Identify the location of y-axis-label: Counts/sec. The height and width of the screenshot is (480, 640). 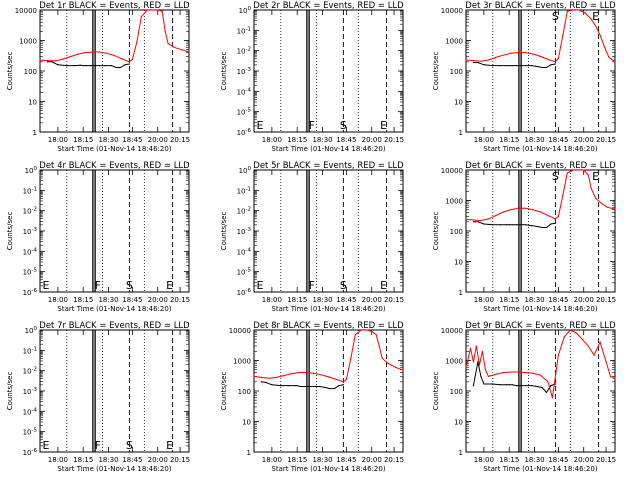
(436, 391).